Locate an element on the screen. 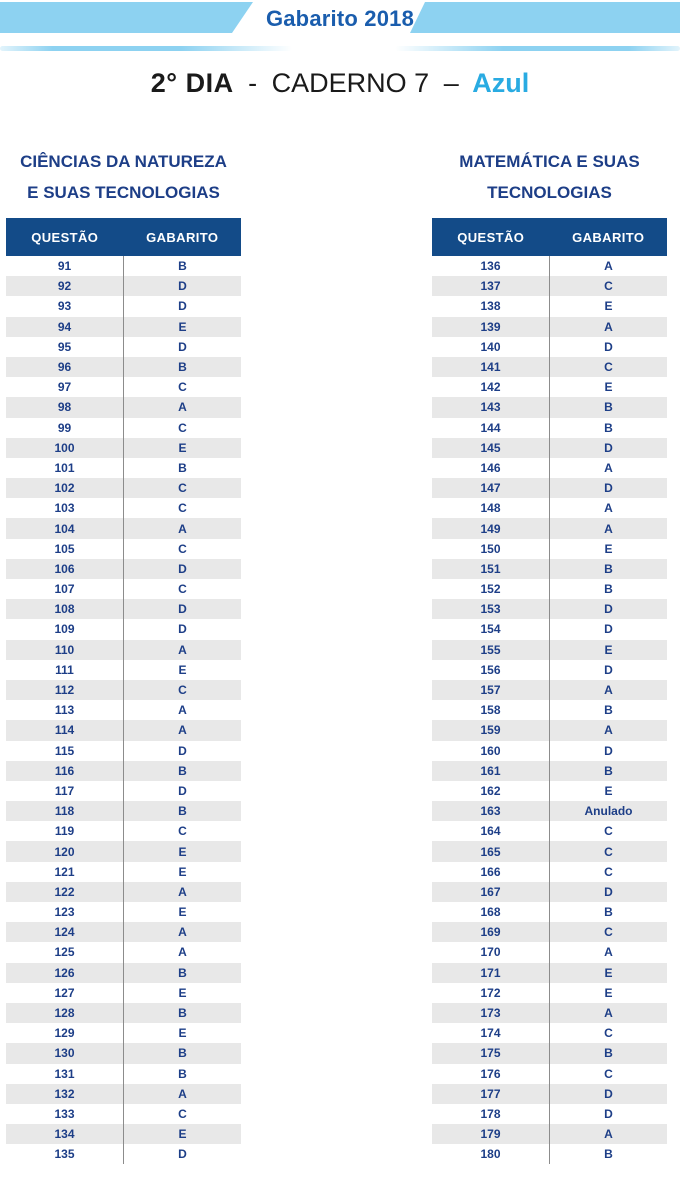  table-row: 108 D is located at coordinates (123, 609).